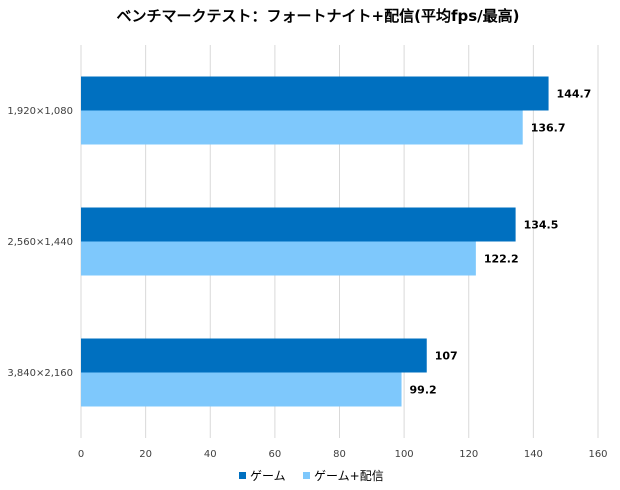  I want to click on value-label-s1-c2: 99.2, so click(423, 390).